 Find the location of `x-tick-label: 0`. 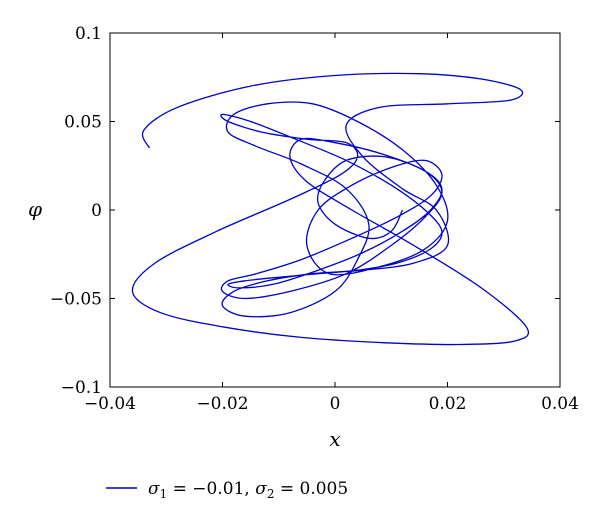

x-tick-label: 0 is located at coordinates (335, 404).